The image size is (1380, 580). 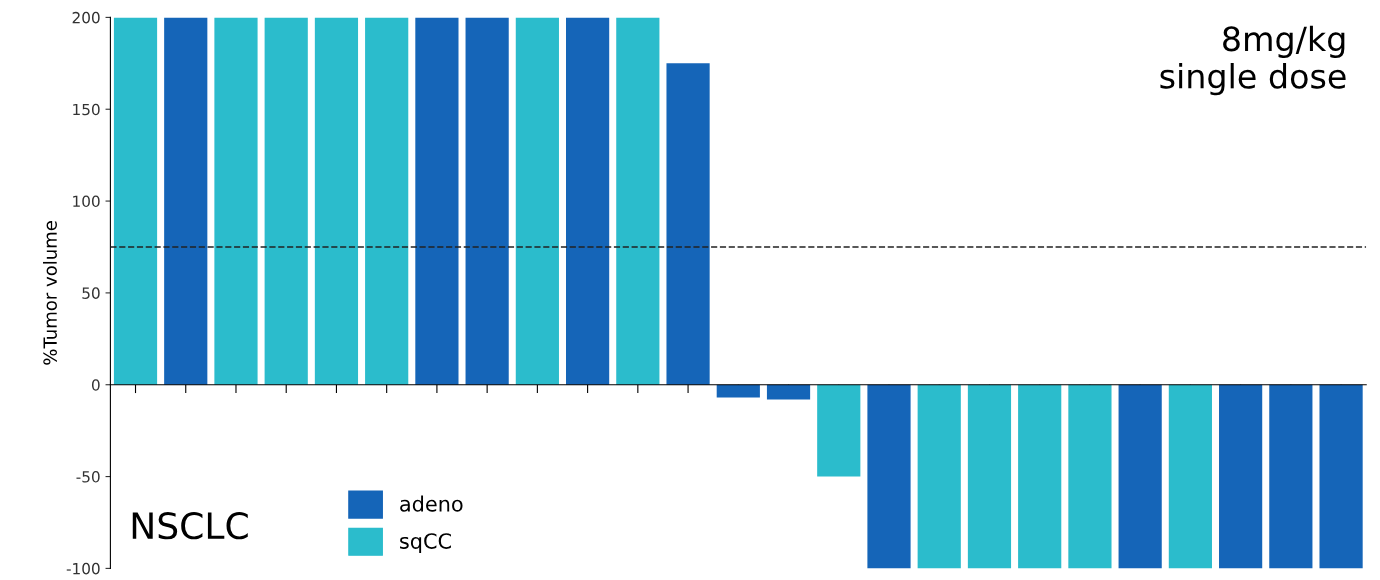 What do you see at coordinates (1253, 60) in the screenshot?
I see `annotation: 8mg/kg single dose` at bounding box center [1253, 60].